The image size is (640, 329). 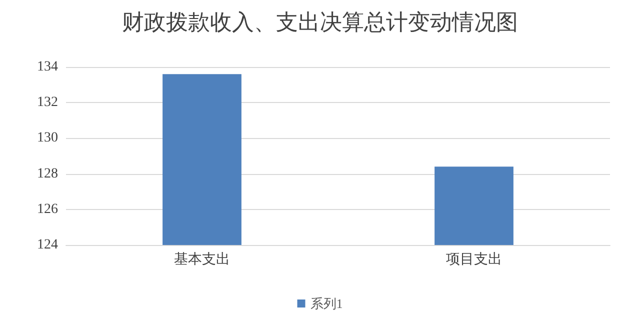 I want to click on y-tick-label: 124, so click(x=47, y=245).